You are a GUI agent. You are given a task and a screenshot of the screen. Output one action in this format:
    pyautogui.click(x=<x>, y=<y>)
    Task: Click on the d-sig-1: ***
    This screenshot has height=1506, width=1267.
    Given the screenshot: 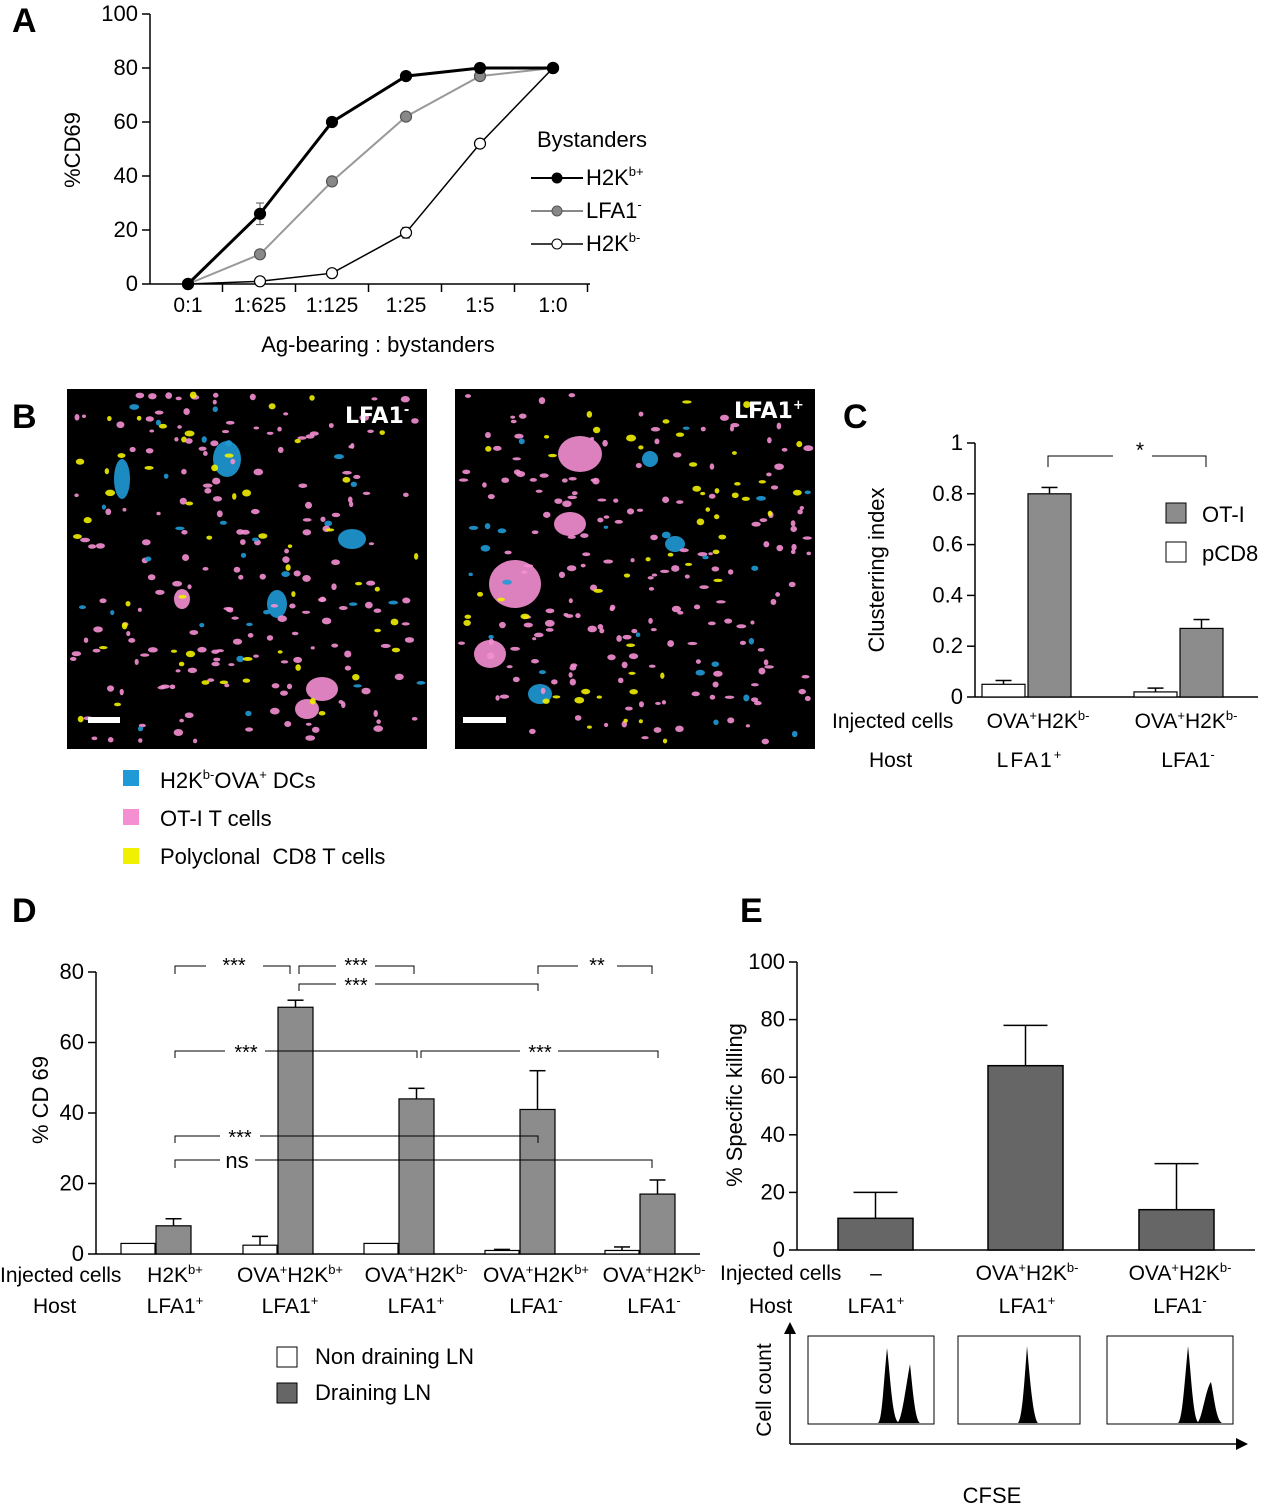 What is the action you would take?
    pyautogui.click(x=234, y=966)
    